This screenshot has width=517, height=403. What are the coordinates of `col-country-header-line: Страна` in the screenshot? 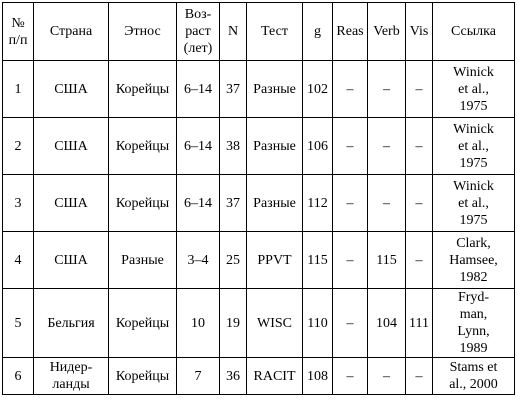 It's located at (71, 31).